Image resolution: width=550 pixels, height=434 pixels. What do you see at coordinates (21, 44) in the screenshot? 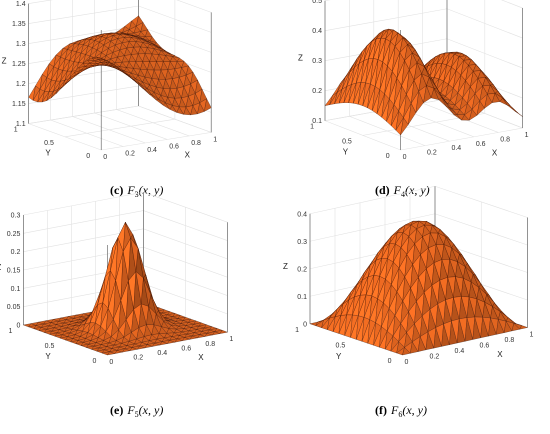
I see `z-tick-label: 1.3` at bounding box center [21, 44].